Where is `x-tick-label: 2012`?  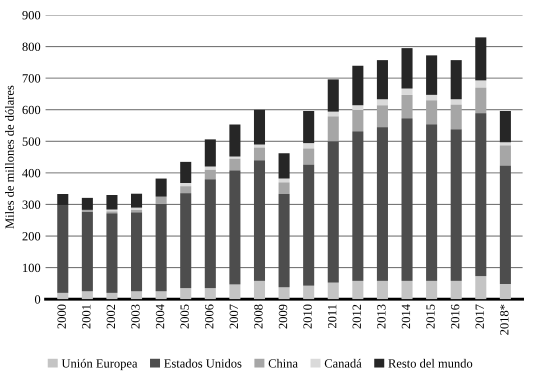
x-tick-label: 2012 is located at coordinates (356, 316).